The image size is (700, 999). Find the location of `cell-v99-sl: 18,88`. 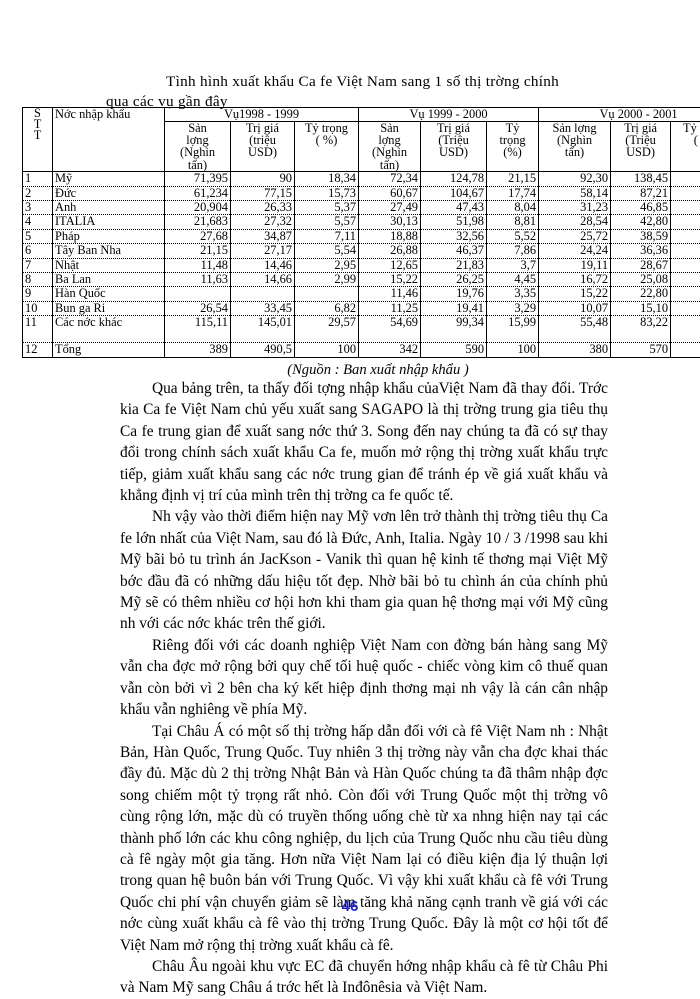

cell-v99-sl: 18,88 is located at coordinates (390, 236).